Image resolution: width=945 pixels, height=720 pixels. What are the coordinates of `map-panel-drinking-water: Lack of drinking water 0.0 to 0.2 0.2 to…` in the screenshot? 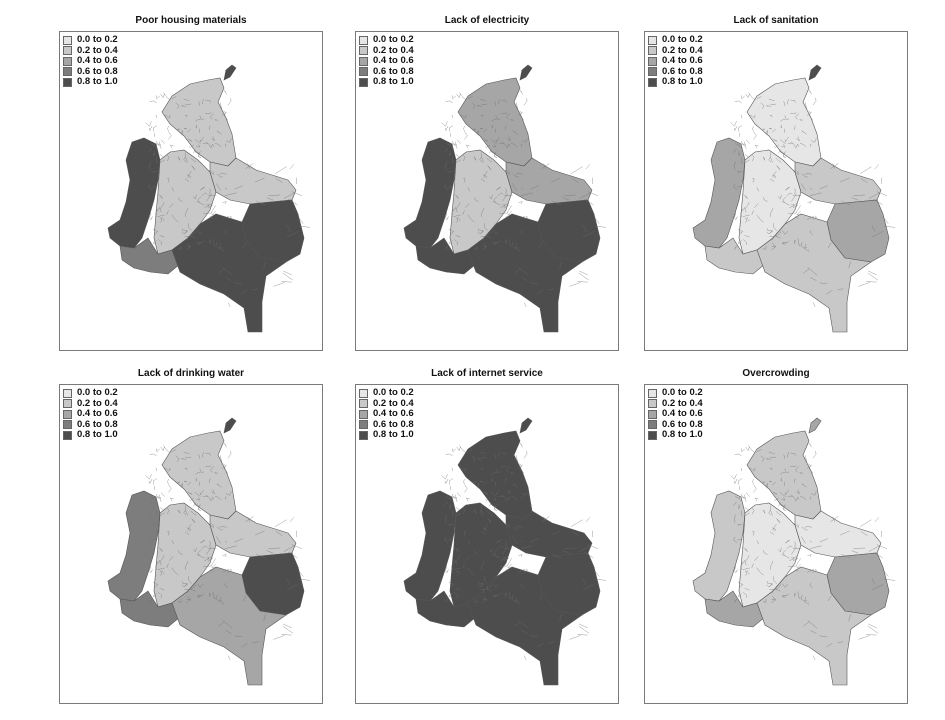 It's located at (191, 536).